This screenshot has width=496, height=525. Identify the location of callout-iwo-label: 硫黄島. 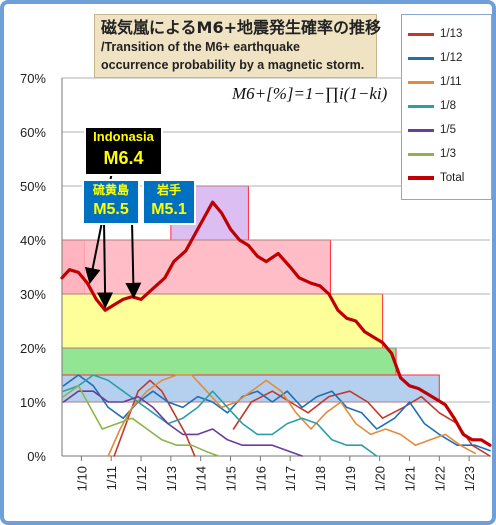
(110, 190).